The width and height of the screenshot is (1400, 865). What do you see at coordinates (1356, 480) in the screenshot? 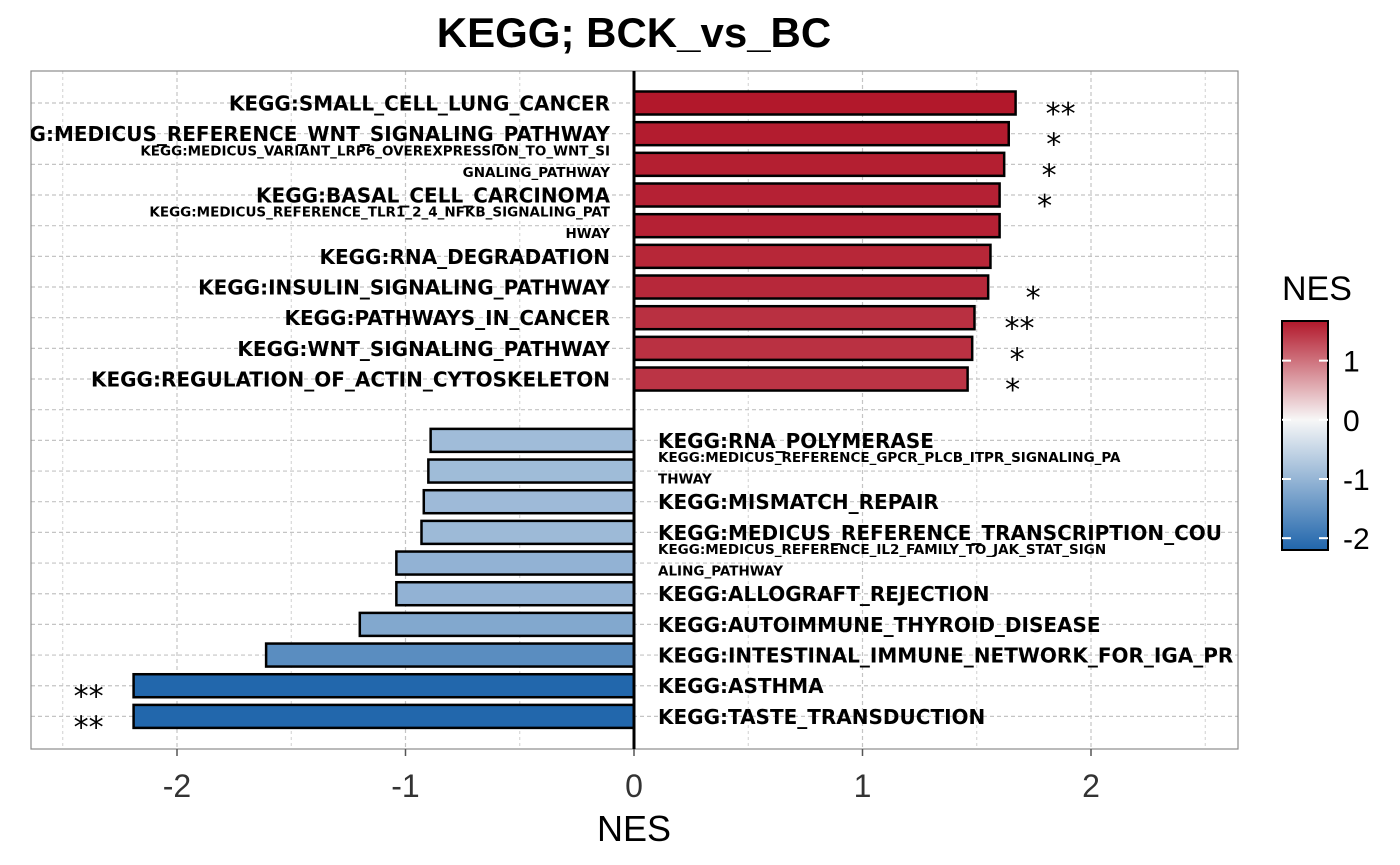
I see `legend-tick-label: -1` at bounding box center [1356, 480].